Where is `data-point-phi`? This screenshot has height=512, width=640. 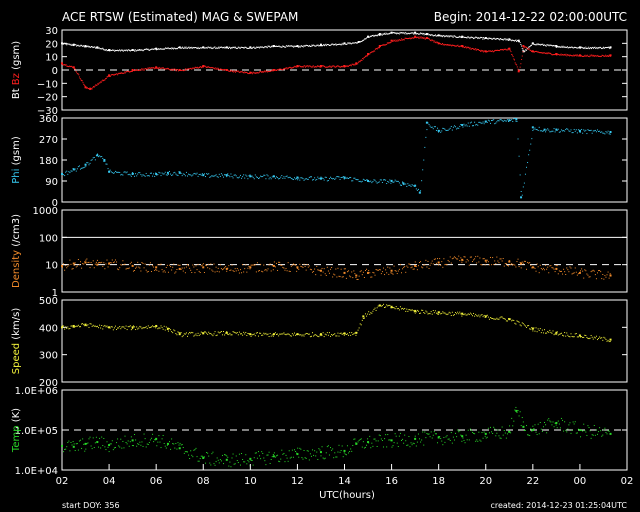
data-point-phi is located at coordinates (438, 130).